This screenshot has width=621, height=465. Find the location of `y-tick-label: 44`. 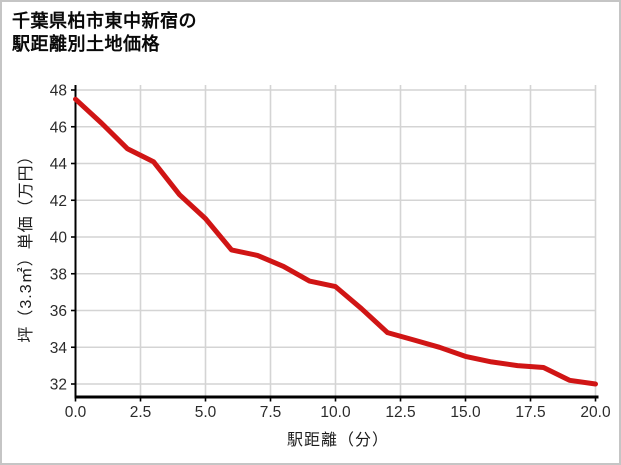

y-tick-label: 44 is located at coordinates (59, 164).